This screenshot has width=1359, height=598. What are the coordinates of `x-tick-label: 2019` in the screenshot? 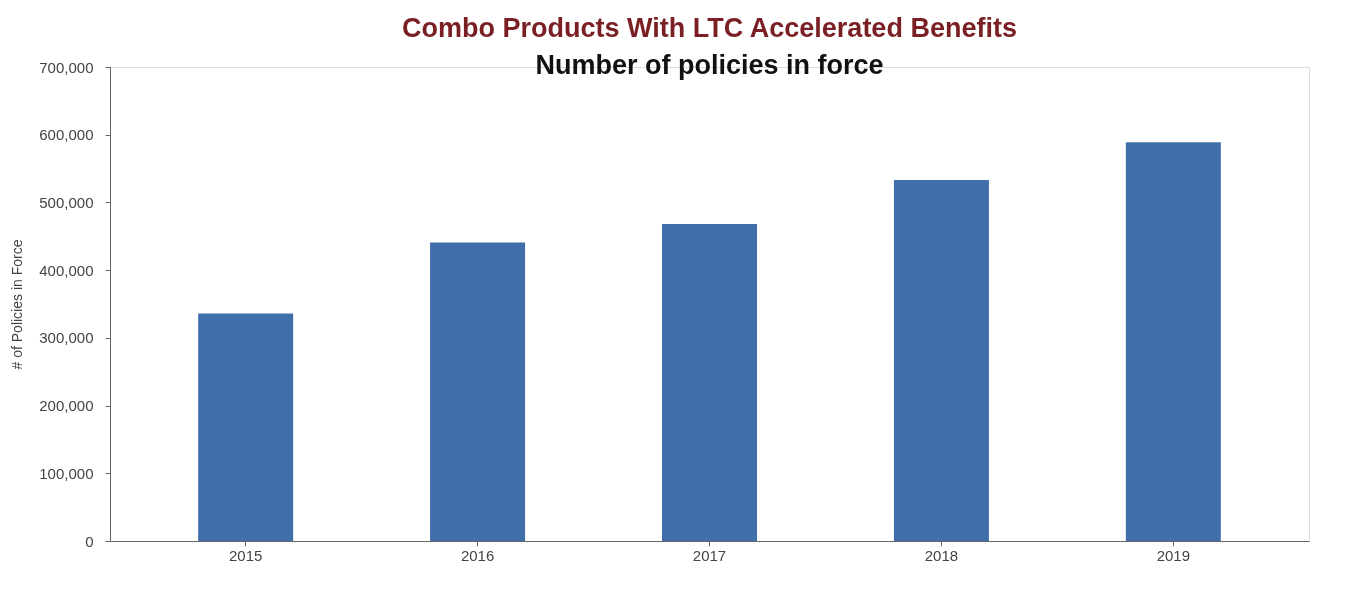 It's located at (1173, 555).